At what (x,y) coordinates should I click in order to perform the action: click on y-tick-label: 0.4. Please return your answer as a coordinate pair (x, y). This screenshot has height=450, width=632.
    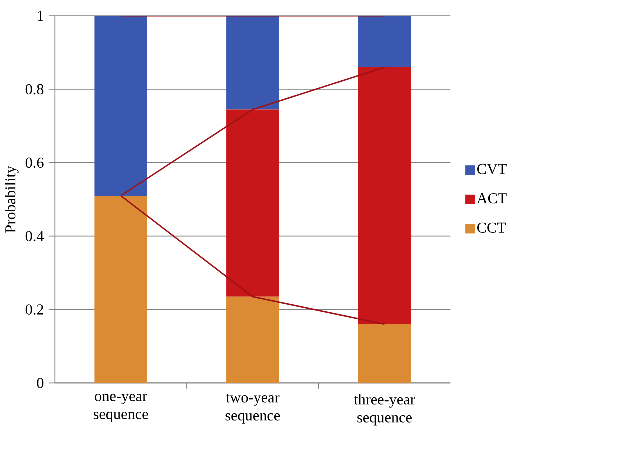
    Looking at the image, I should click on (35, 236).